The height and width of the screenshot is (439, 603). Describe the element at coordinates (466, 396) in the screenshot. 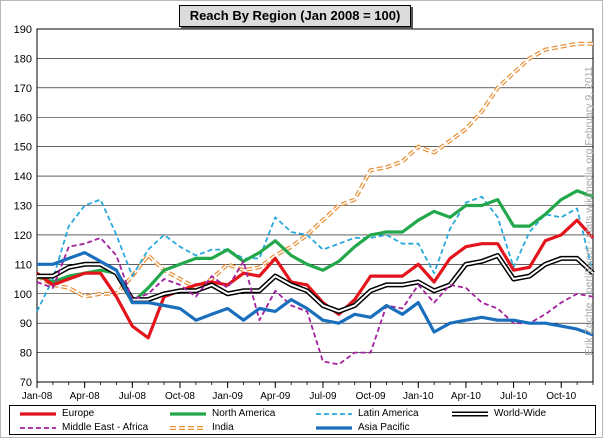

I see `x-tick-label-apr-10: Apr-10` at that location.